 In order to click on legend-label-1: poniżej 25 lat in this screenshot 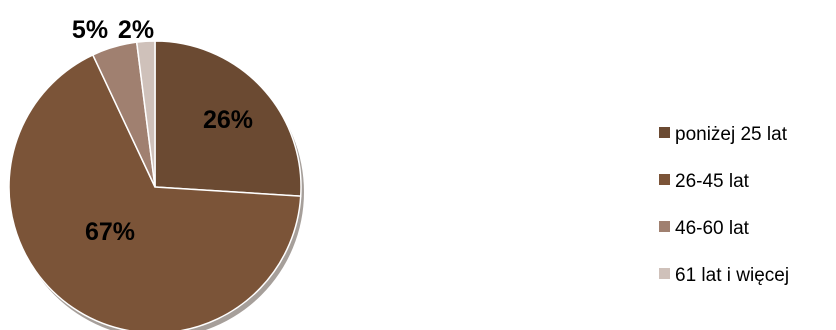, I will do `click(731, 134)`.